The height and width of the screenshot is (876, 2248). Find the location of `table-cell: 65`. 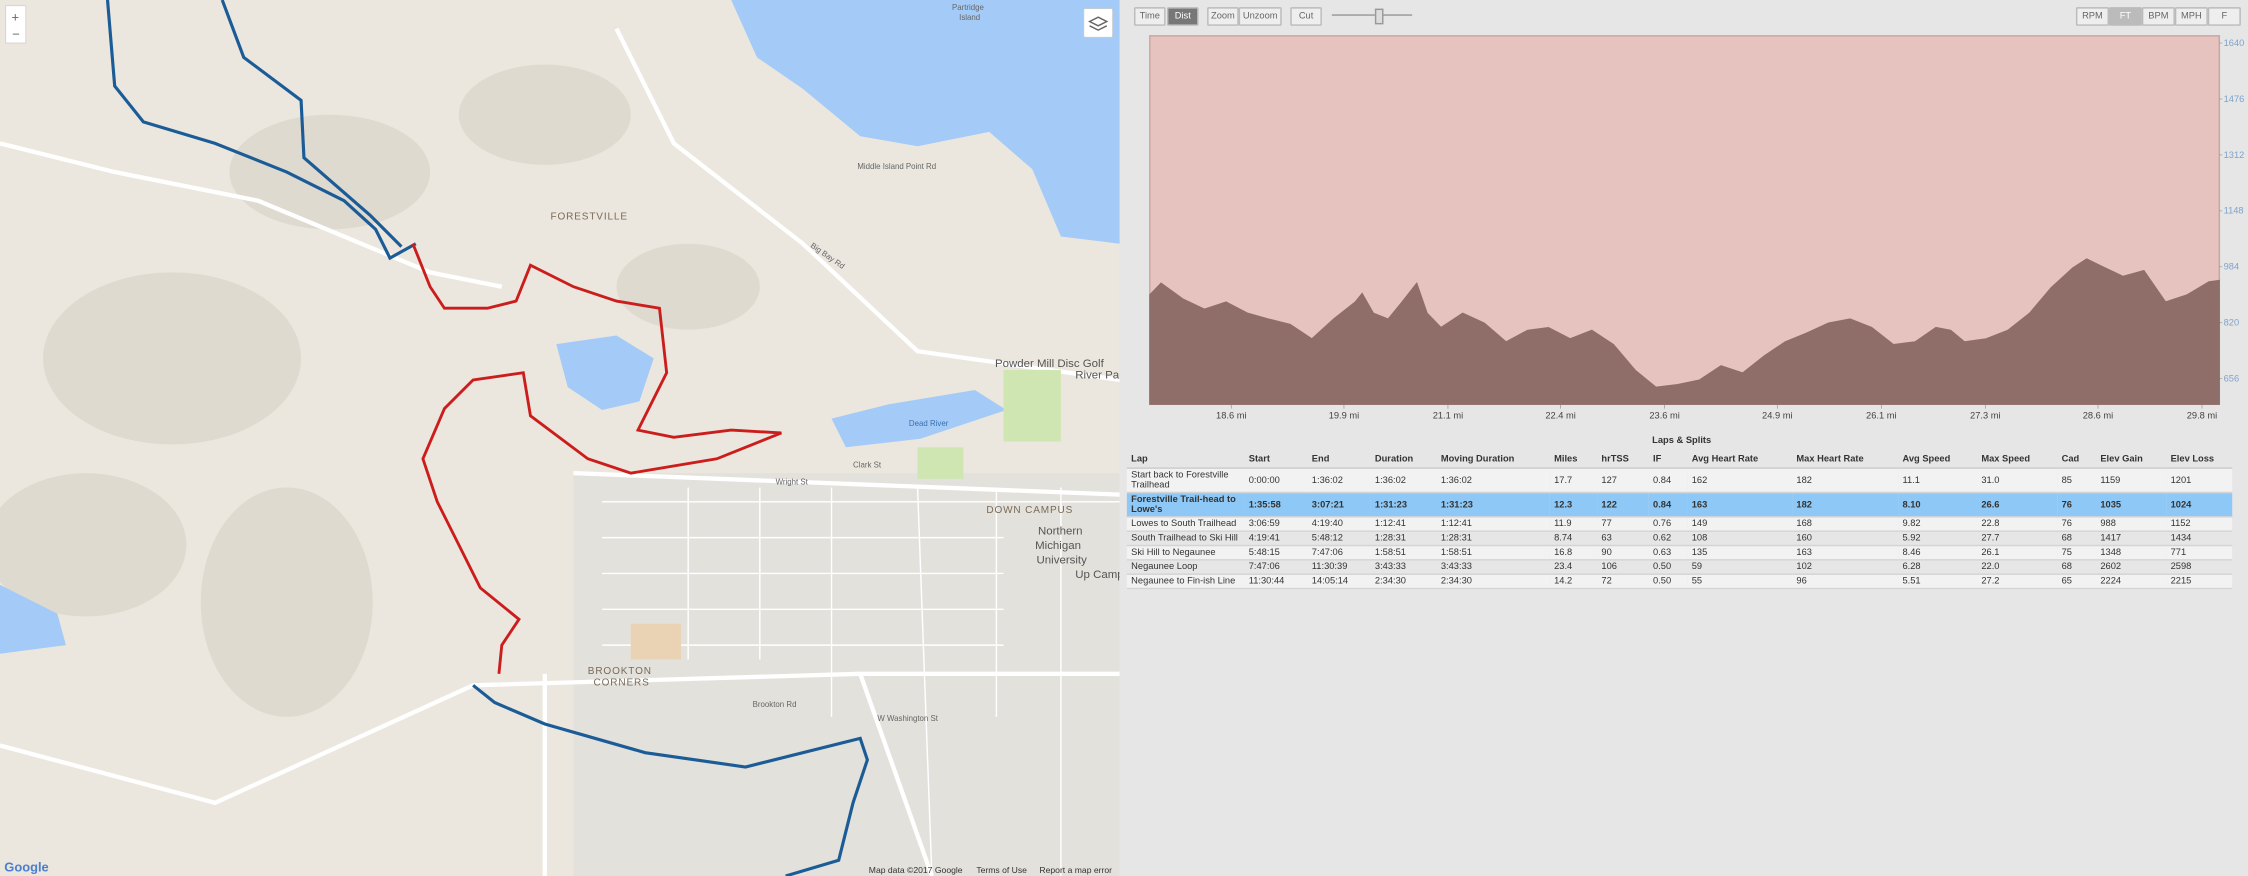

table-cell: 65 is located at coordinates (2077, 582).